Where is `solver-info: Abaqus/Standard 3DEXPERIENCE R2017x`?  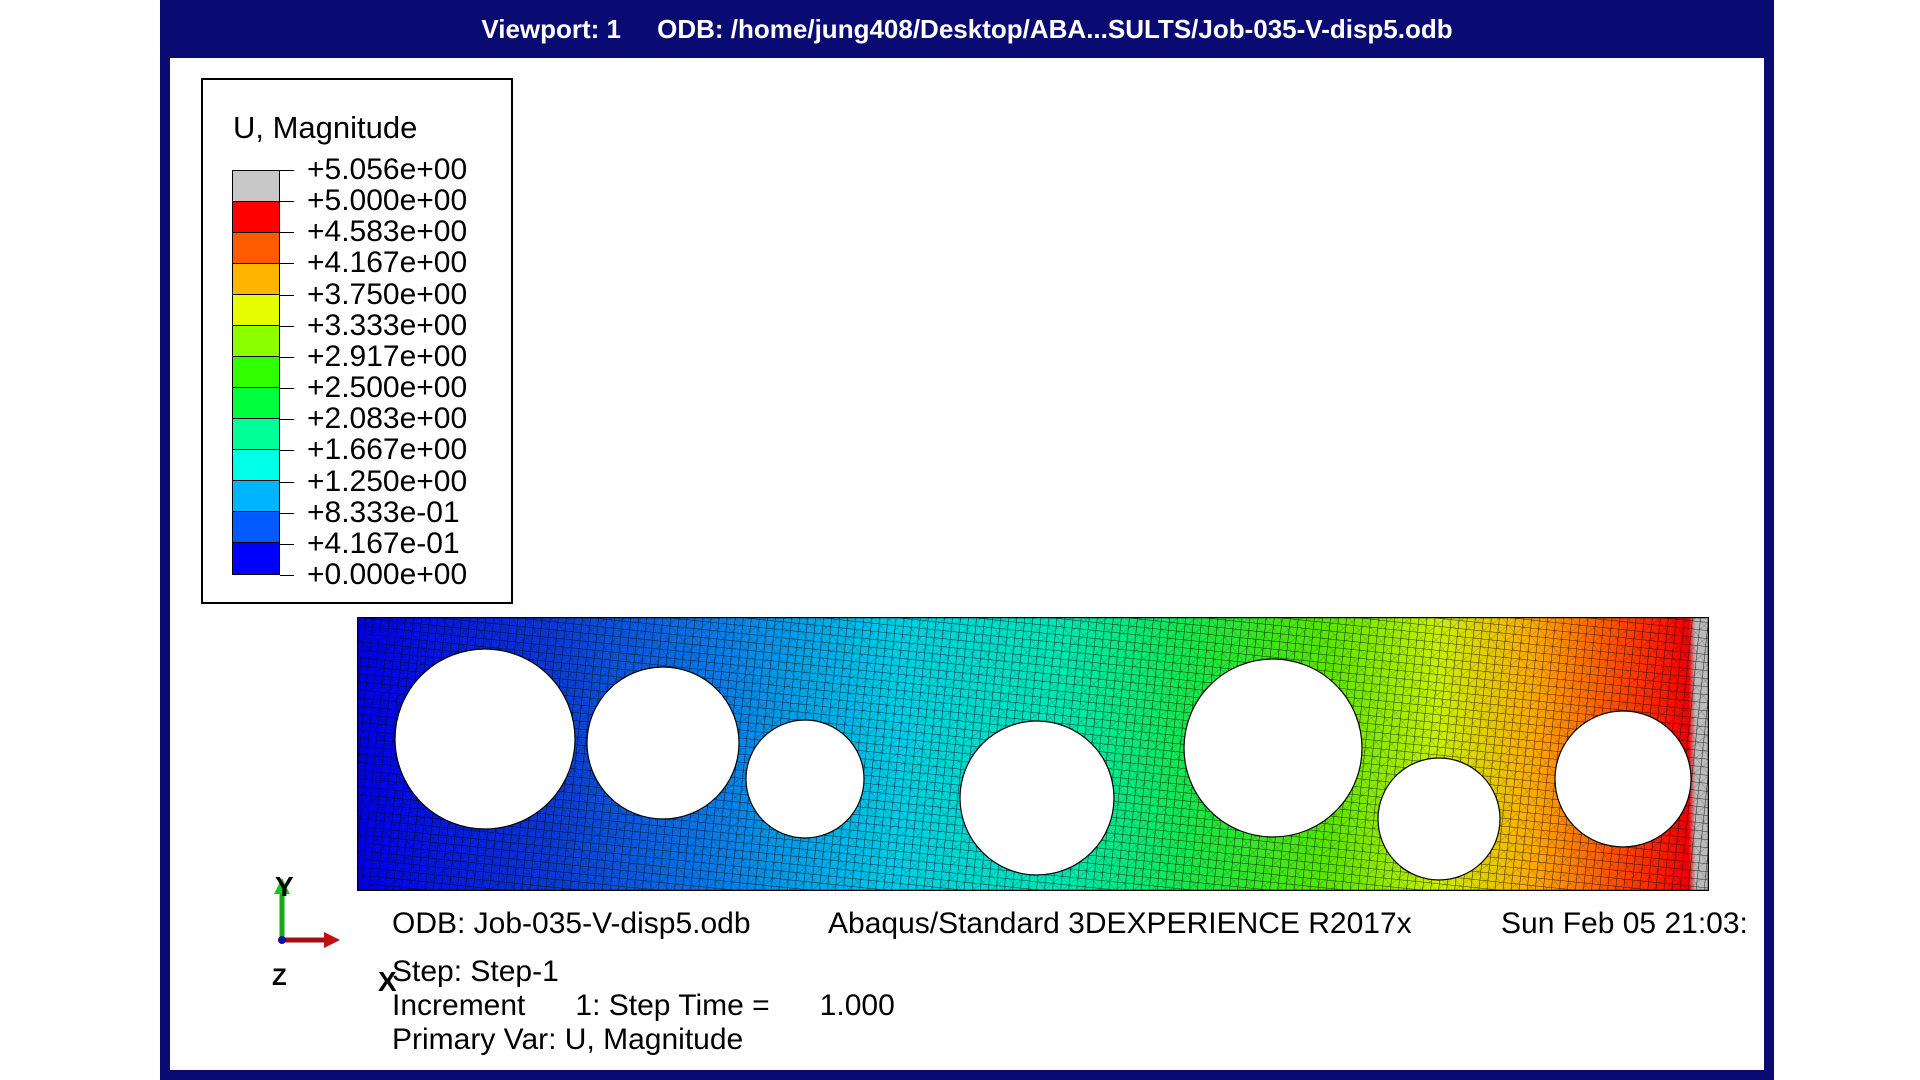
solver-info: Abaqus/Standard 3DEXPERIENCE R2017x is located at coordinates (1120, 923).